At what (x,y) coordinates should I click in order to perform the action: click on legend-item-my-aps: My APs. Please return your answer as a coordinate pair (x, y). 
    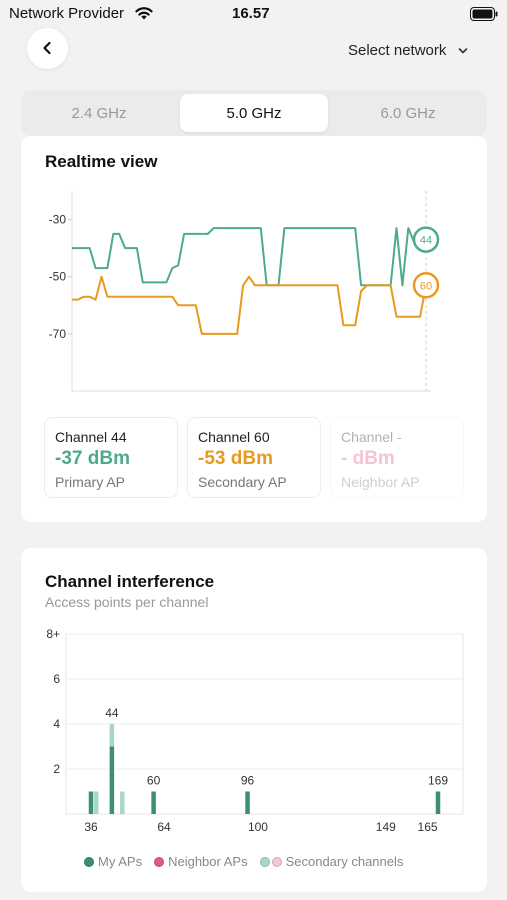
    Looking at the image, I should click on (113, 861).